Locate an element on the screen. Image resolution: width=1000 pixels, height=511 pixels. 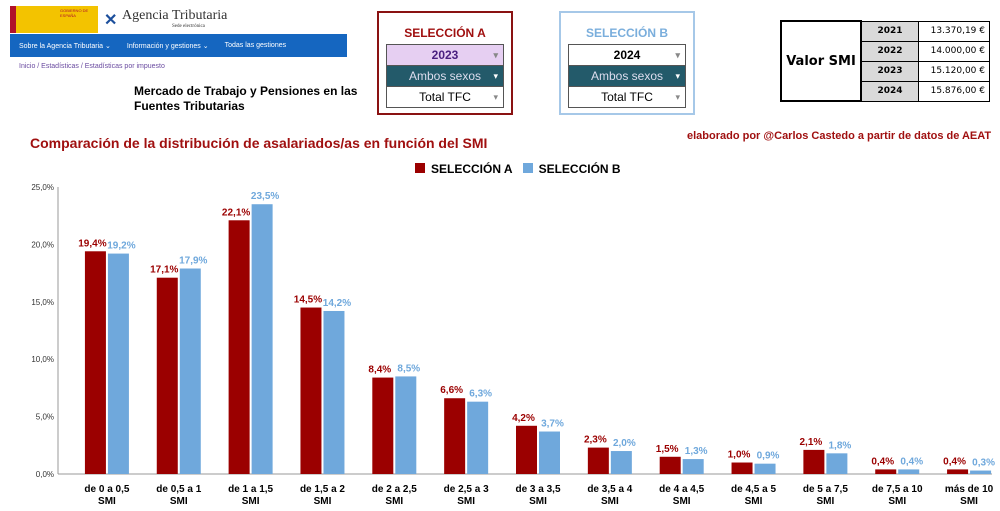
sex-select-b: Ambos sexos is located at coordinates (627, 76).